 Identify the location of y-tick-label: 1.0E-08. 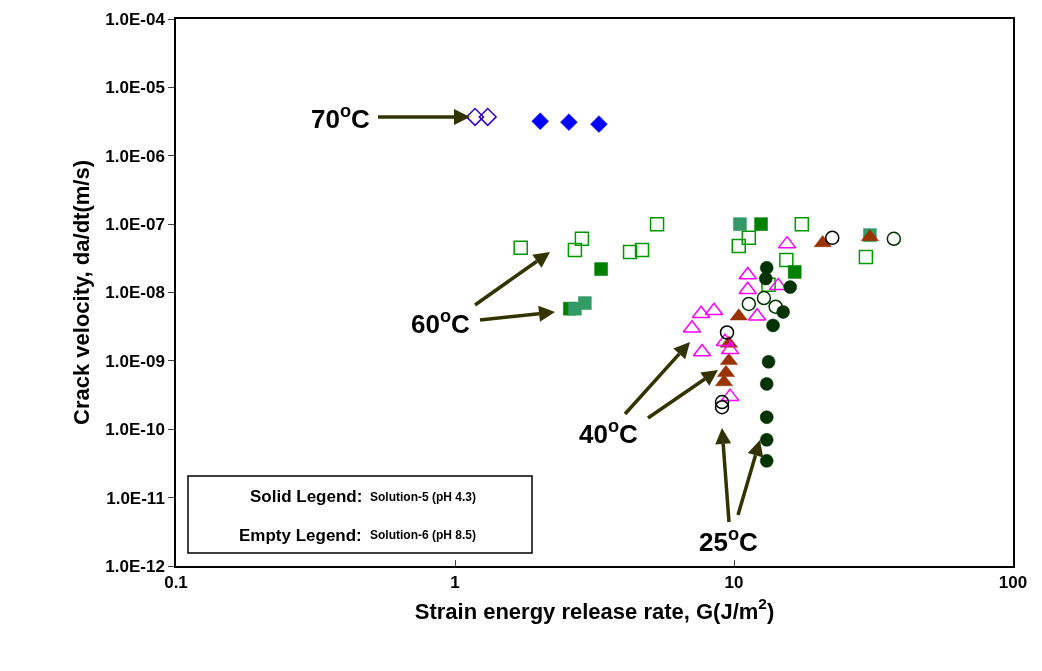
(135, 293).